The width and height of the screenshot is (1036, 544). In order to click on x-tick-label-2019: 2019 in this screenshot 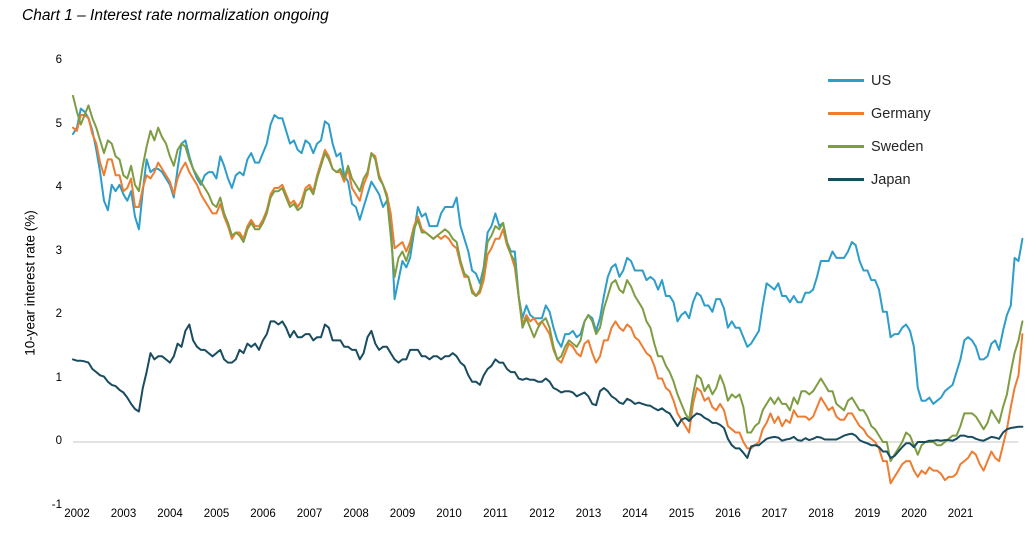, I will do `click(867, 514)`.